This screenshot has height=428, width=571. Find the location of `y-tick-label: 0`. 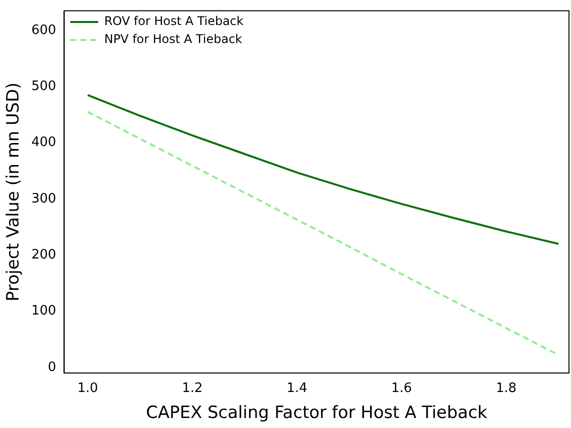

y-tick-label: 0 is located at coordinates (52, 367).